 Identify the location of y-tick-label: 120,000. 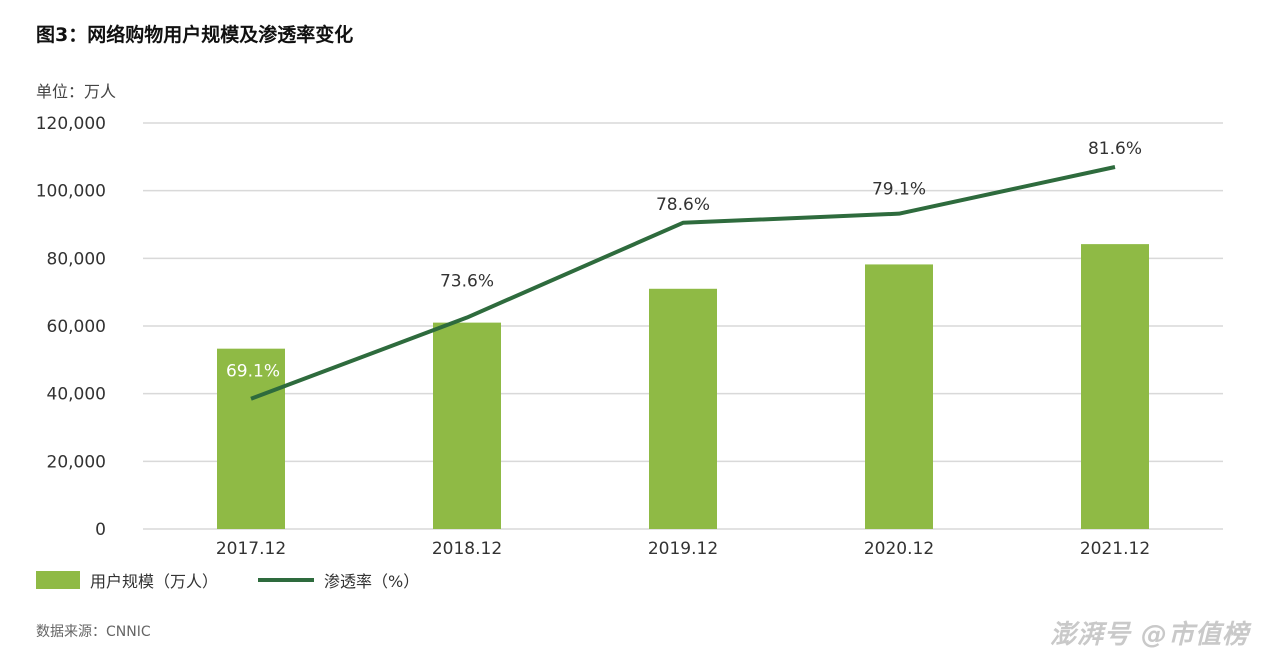
(71, 124).